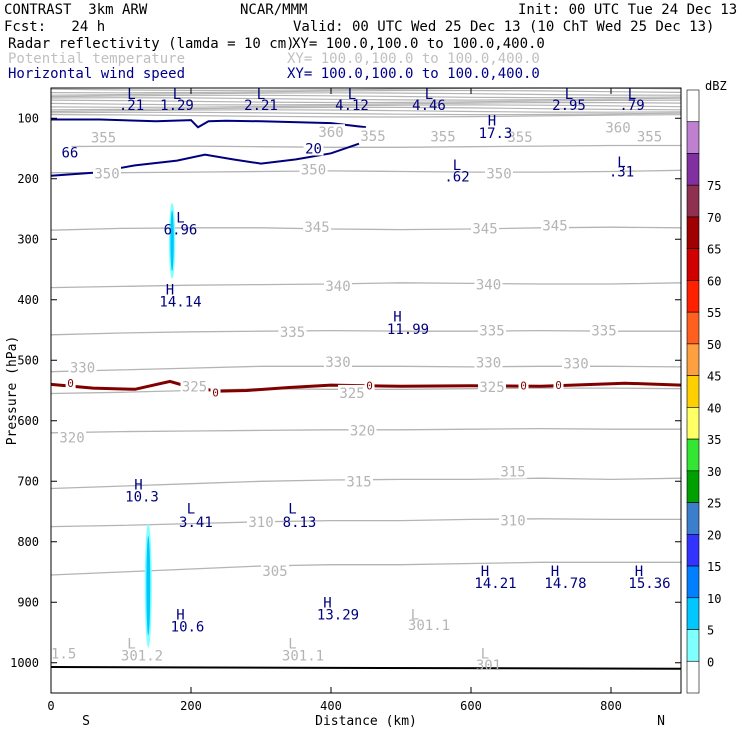 The height and width of the screenshot is (740, 740). I want to click on wind-label: .21, so click(131, 106).